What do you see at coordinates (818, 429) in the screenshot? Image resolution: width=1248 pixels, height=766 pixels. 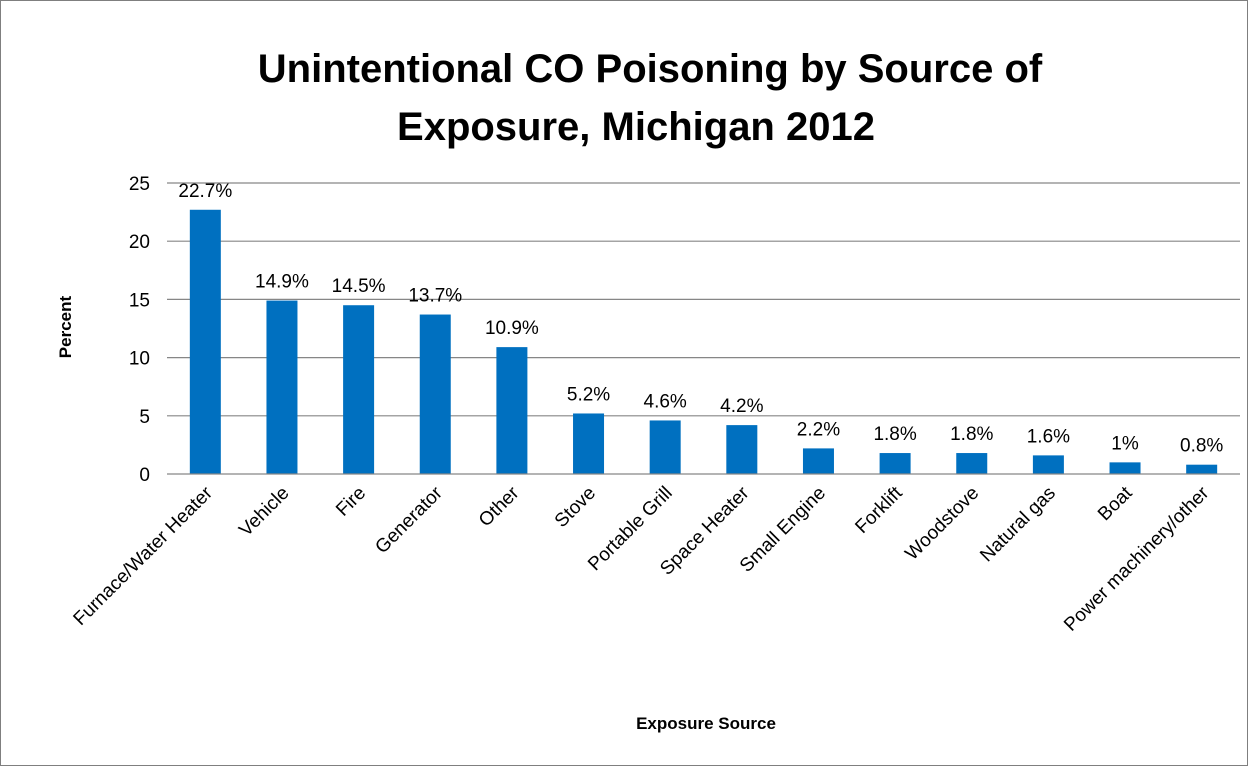 I see `data-label: 2.2%` at bounding box center [818, 429].